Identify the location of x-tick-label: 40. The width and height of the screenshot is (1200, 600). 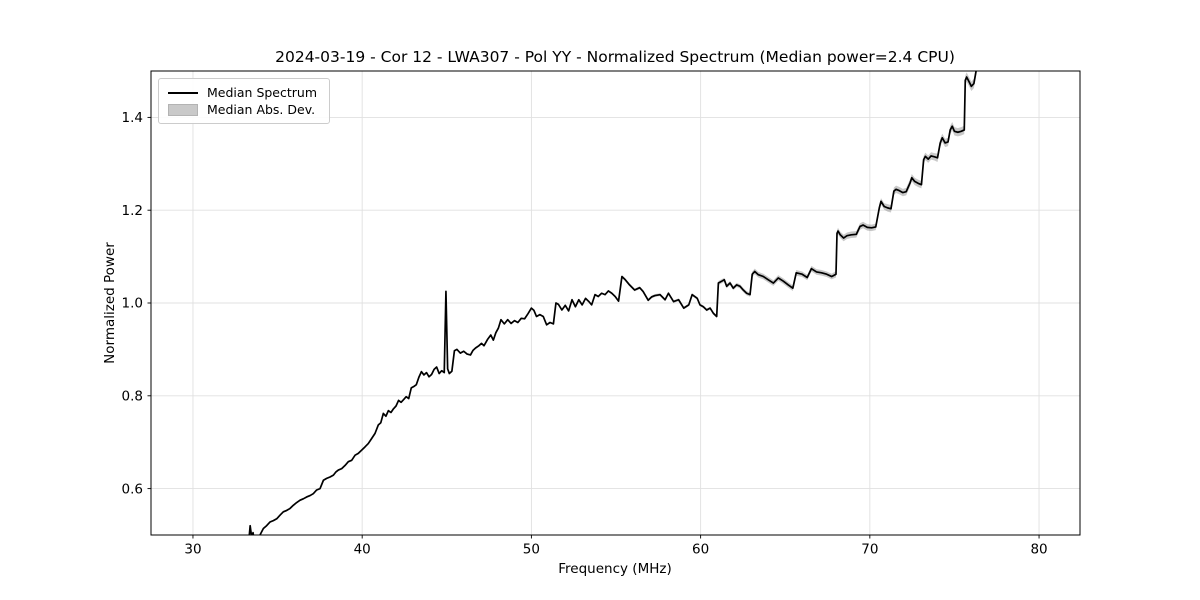
(362, 550).